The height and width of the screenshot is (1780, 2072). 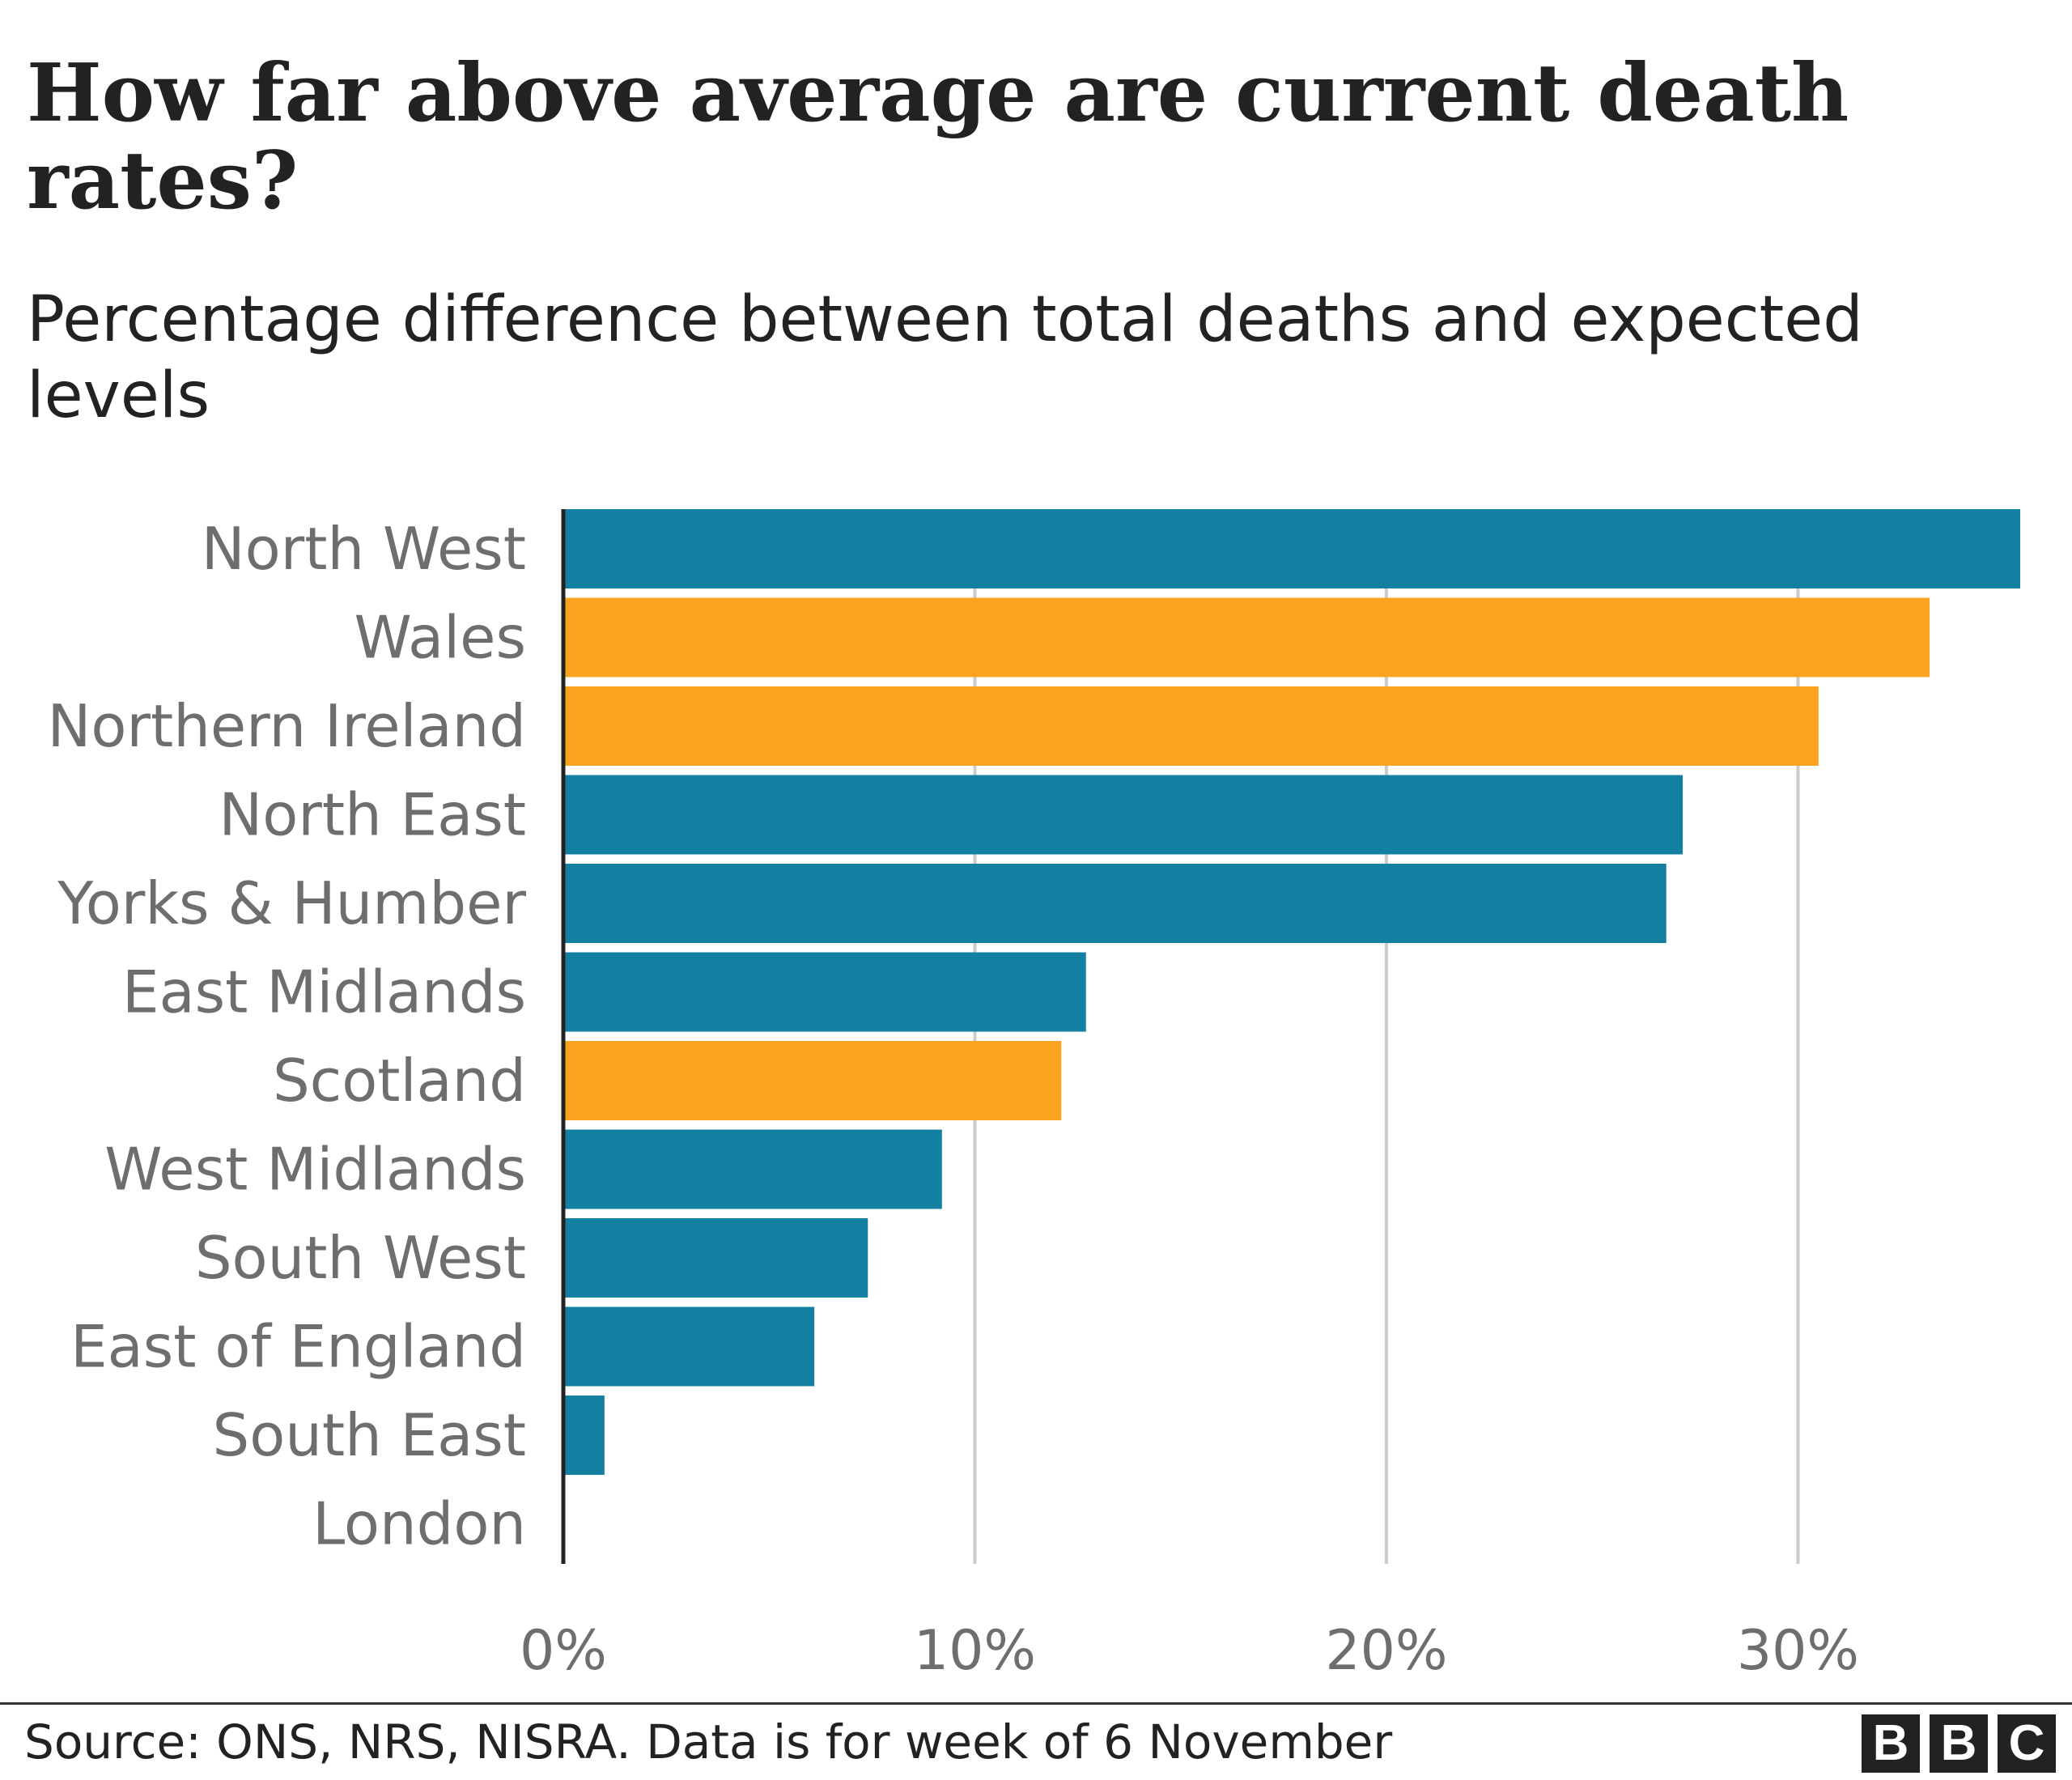 What do you see at coordinates (360, 1258) in the screenshot?
I see `category-label: South West` at bounding box center [360, 1258].